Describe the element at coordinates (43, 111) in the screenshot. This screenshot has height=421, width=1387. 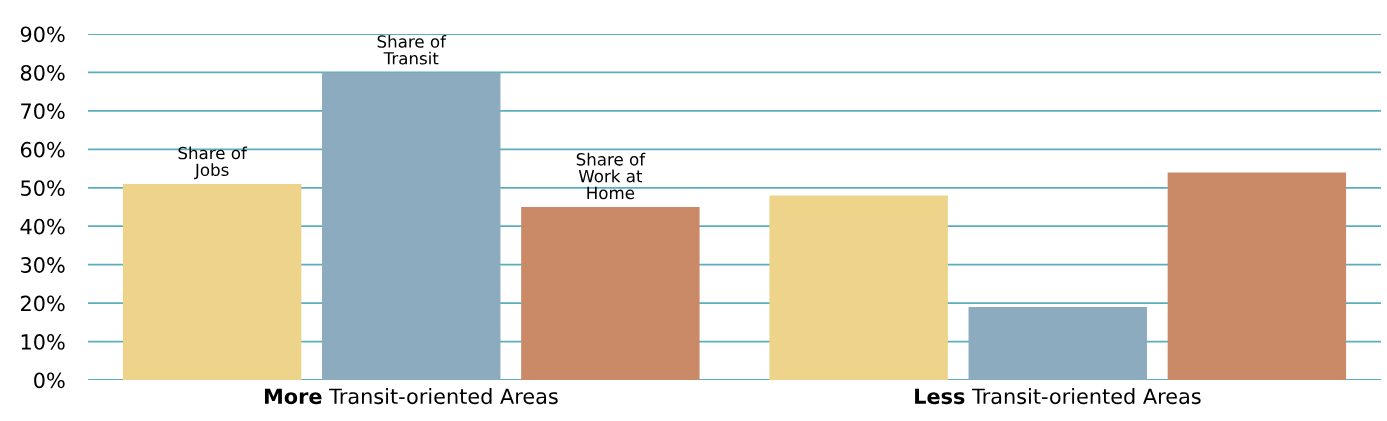
I see `y-tick-label: 70%` at that location.